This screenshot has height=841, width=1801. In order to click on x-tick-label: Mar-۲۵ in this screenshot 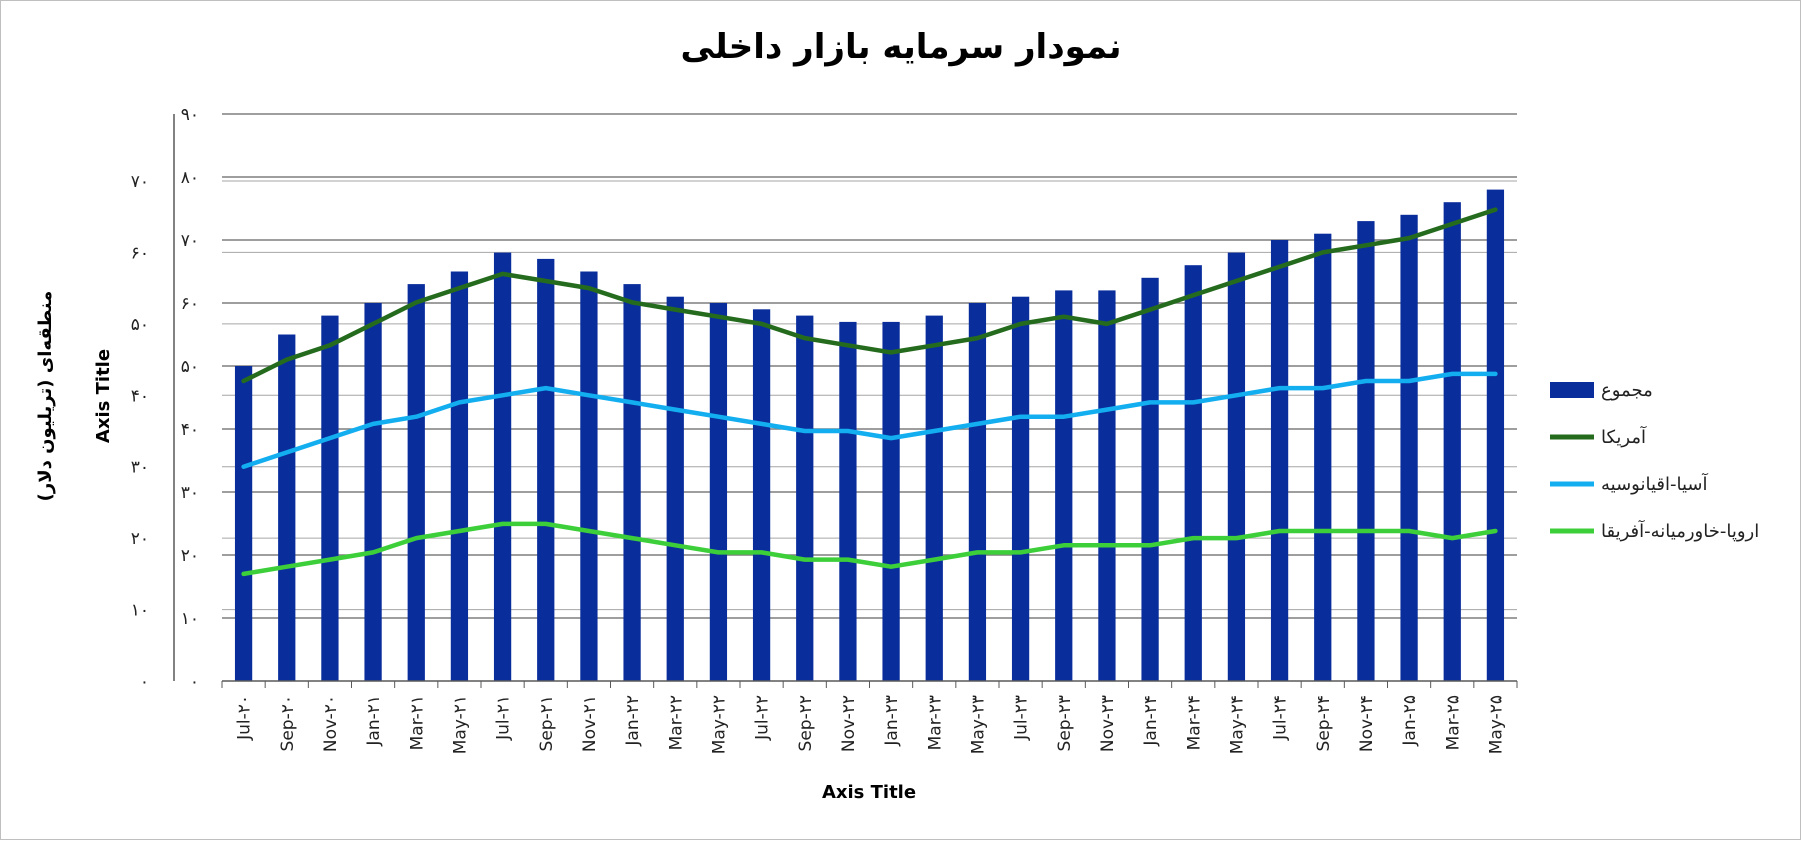, I will do `click(1453, 722)`.